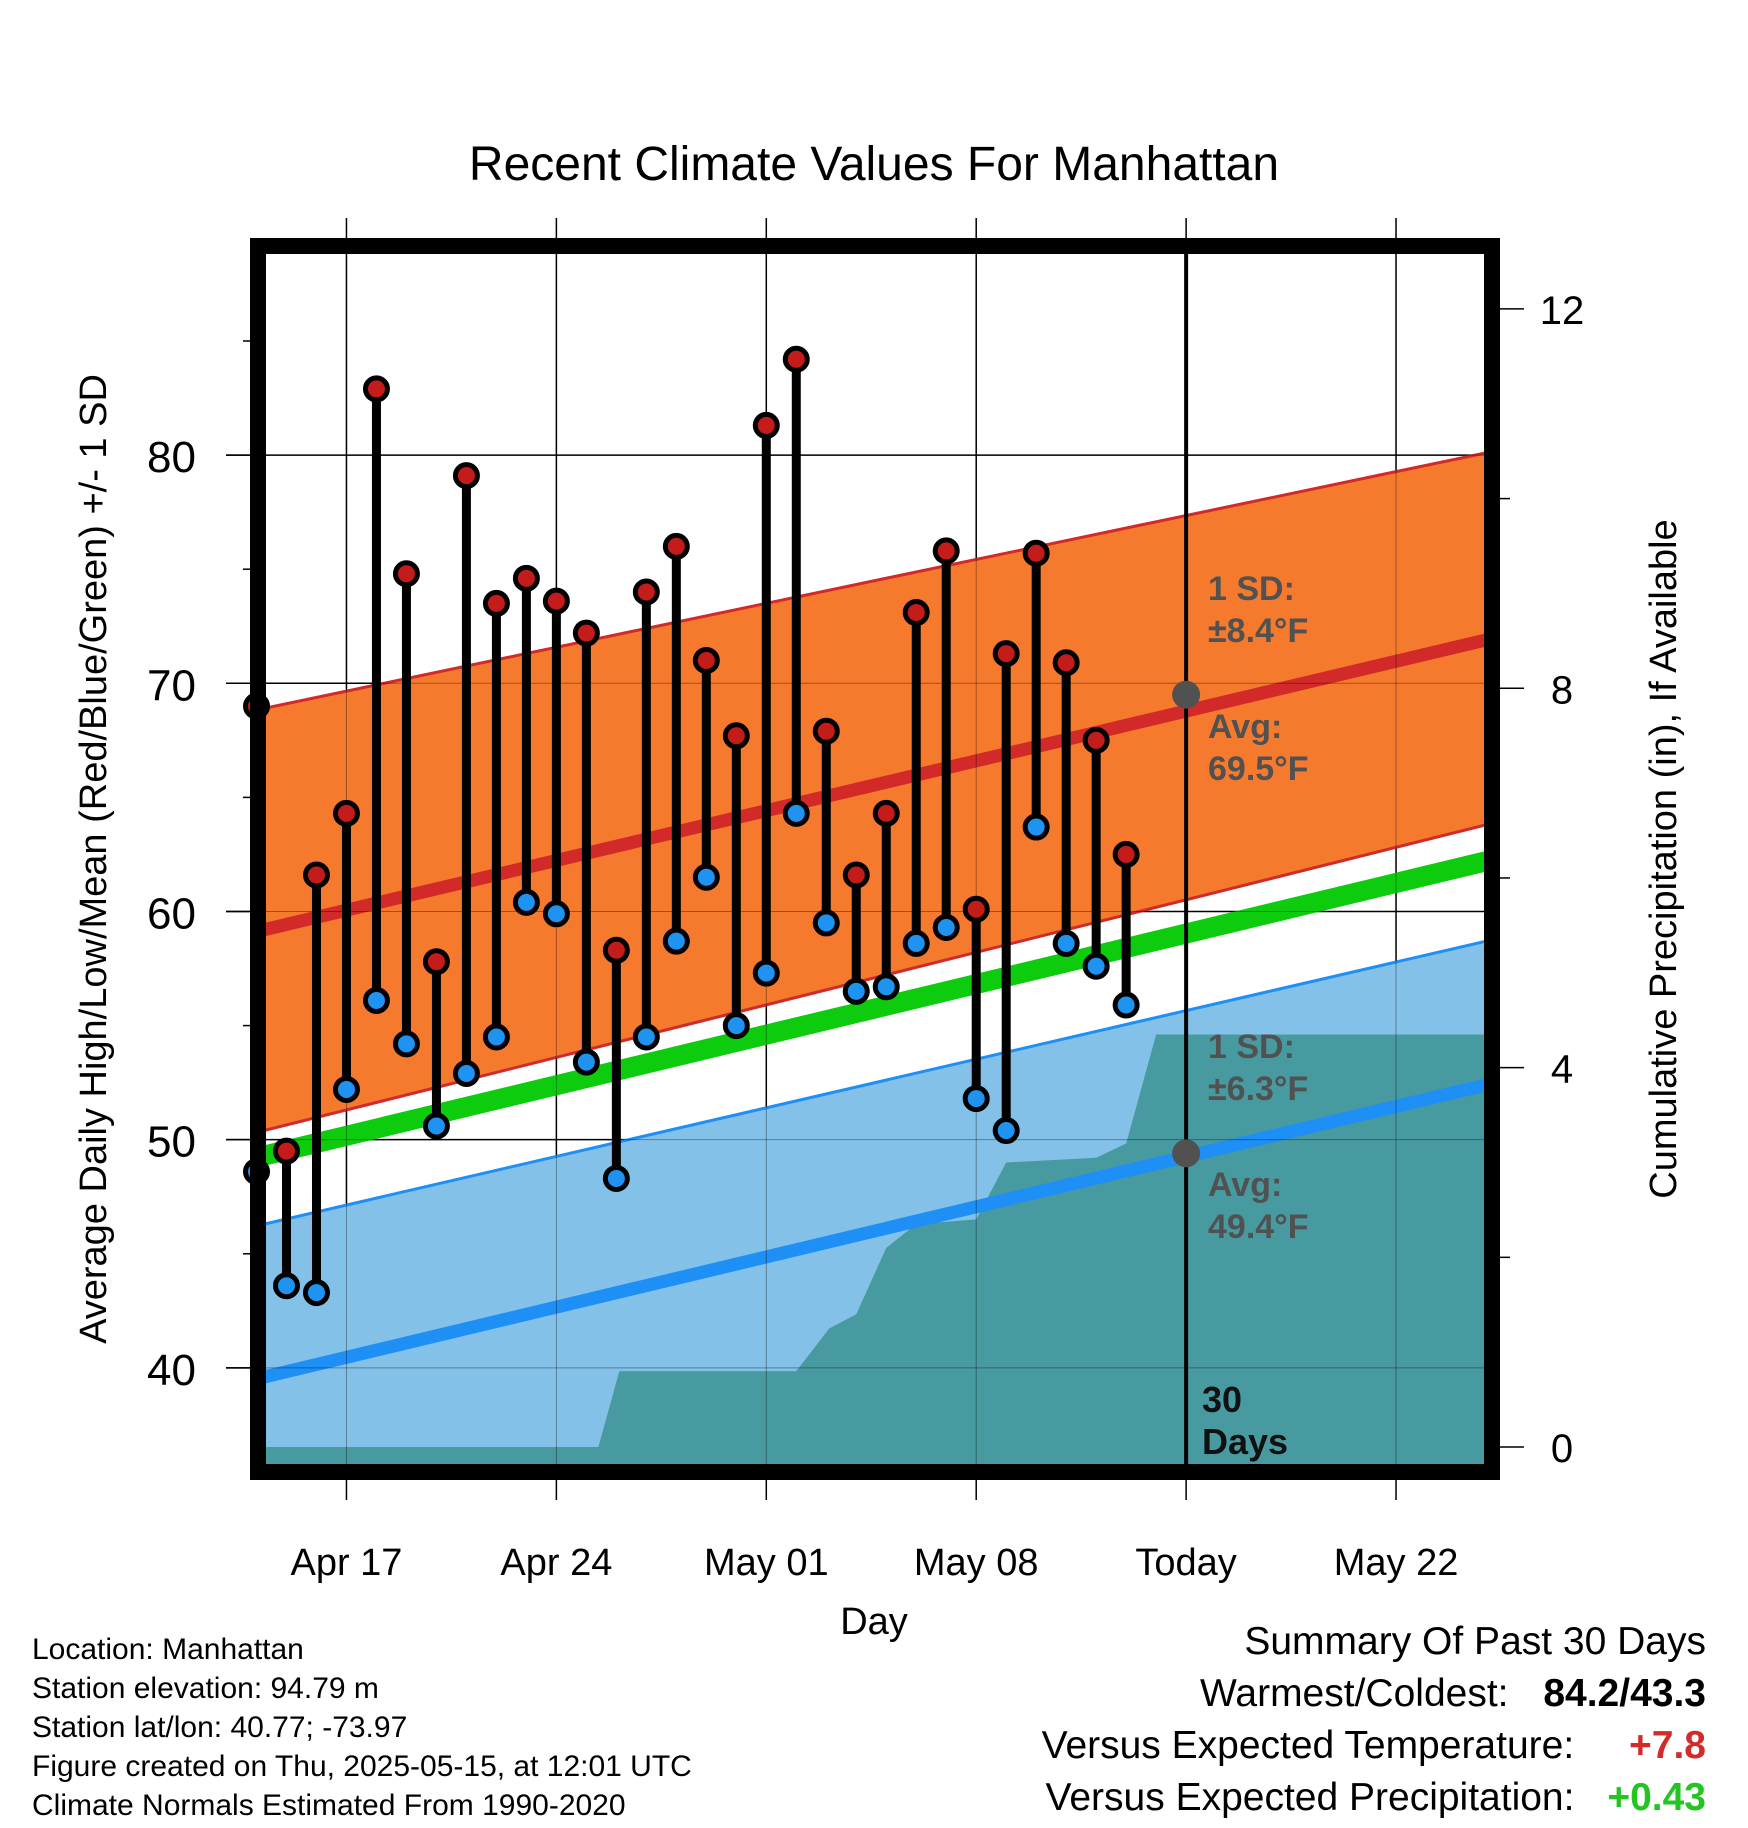  I want to click on x-axis: Apr 17 Apr 24 May 01 May 08 Today May 22, so click(874, 1563).